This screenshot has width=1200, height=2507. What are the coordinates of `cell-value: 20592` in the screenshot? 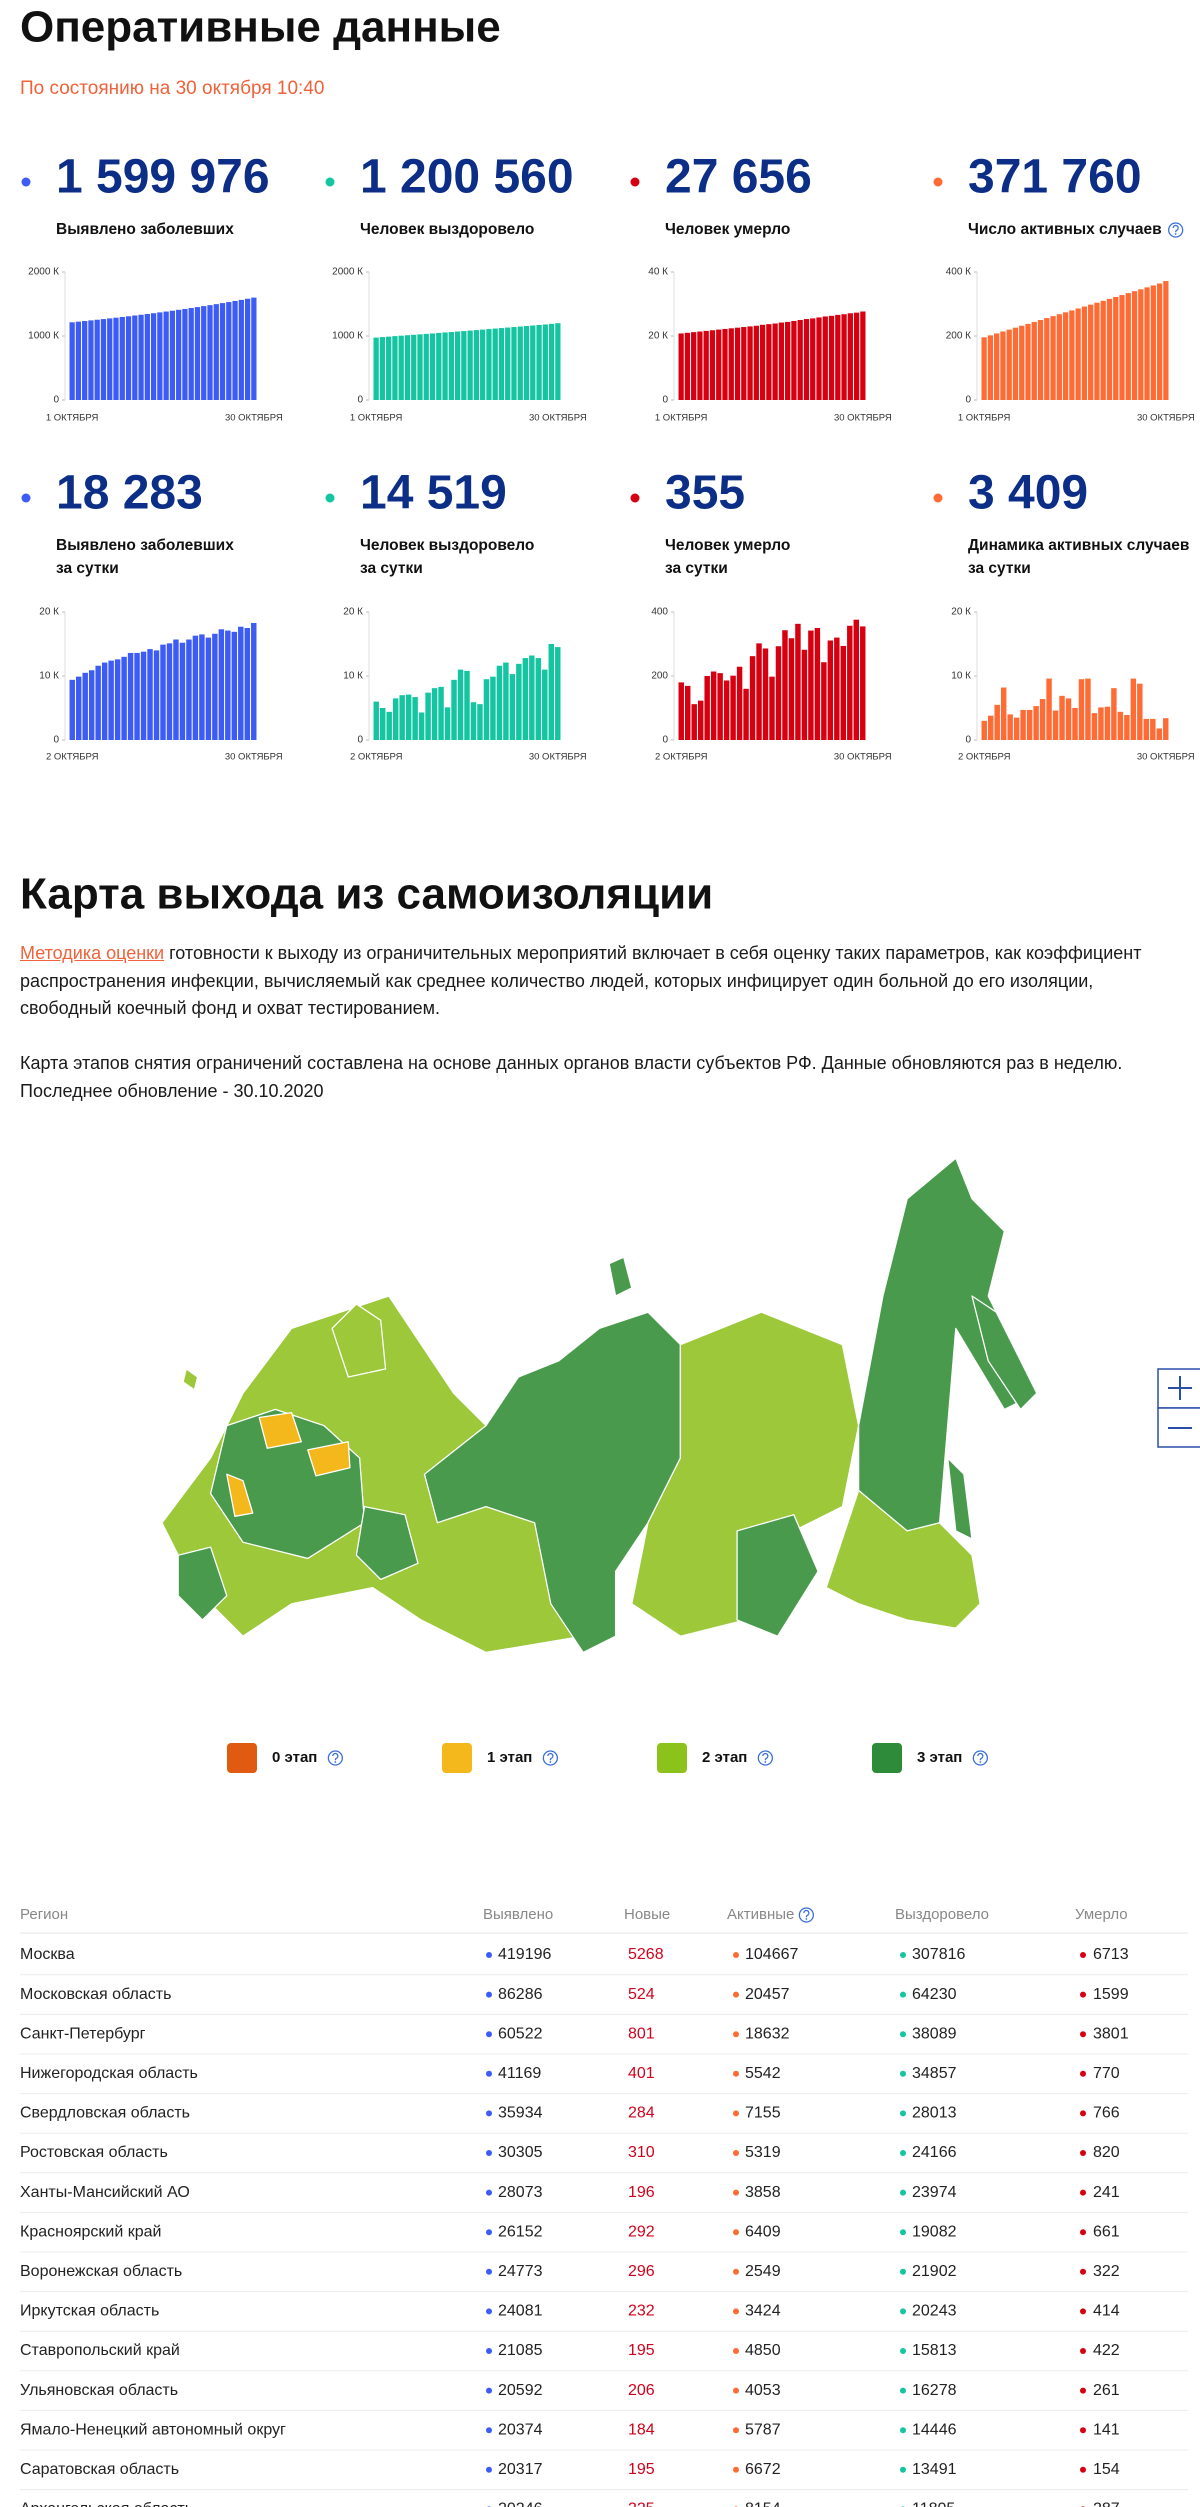 It's located at (520, 2390).